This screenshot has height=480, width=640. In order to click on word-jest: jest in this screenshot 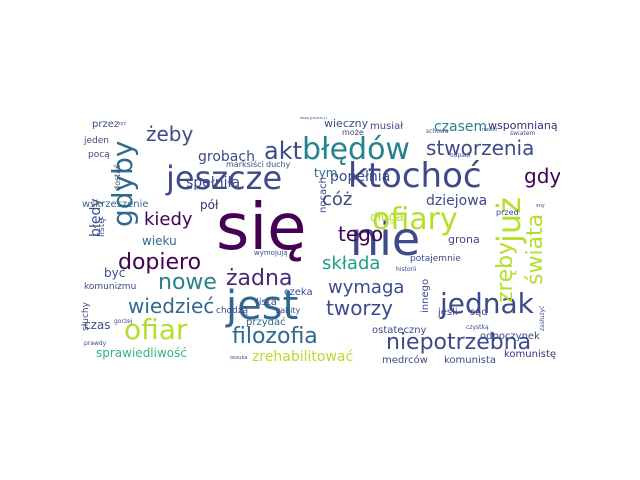, I will do `click(261, 306)`.